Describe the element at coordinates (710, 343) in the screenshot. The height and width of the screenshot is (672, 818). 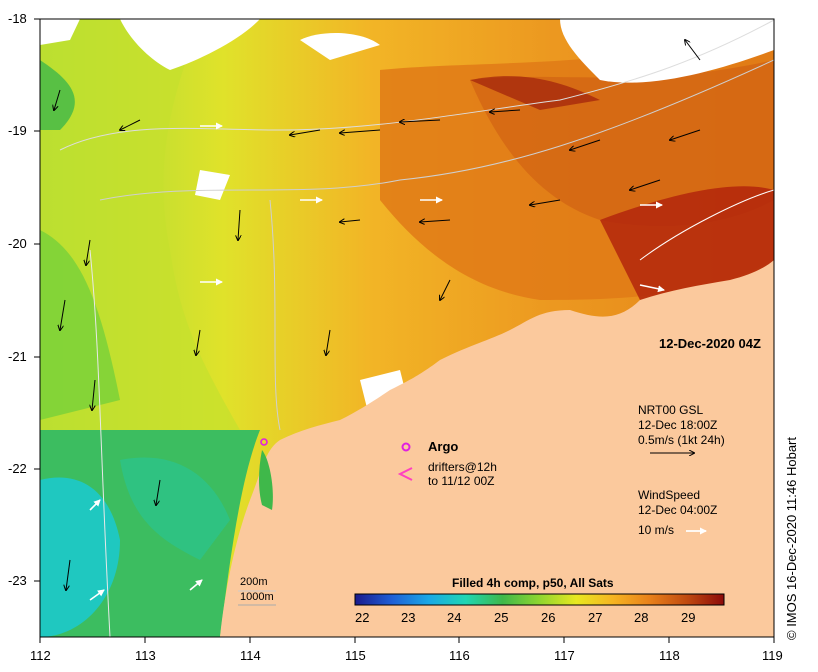
I see `date-stamp: 12-Dec-2020 04Z` at that location.